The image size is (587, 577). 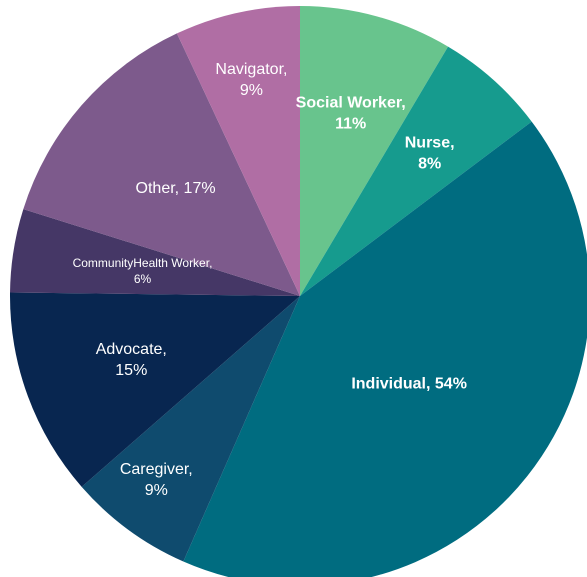 What do you see at coordinates (251, 80) in the screenshot?
I see `slice-label: Navigator, 9%` at bounding box center [251, 80].